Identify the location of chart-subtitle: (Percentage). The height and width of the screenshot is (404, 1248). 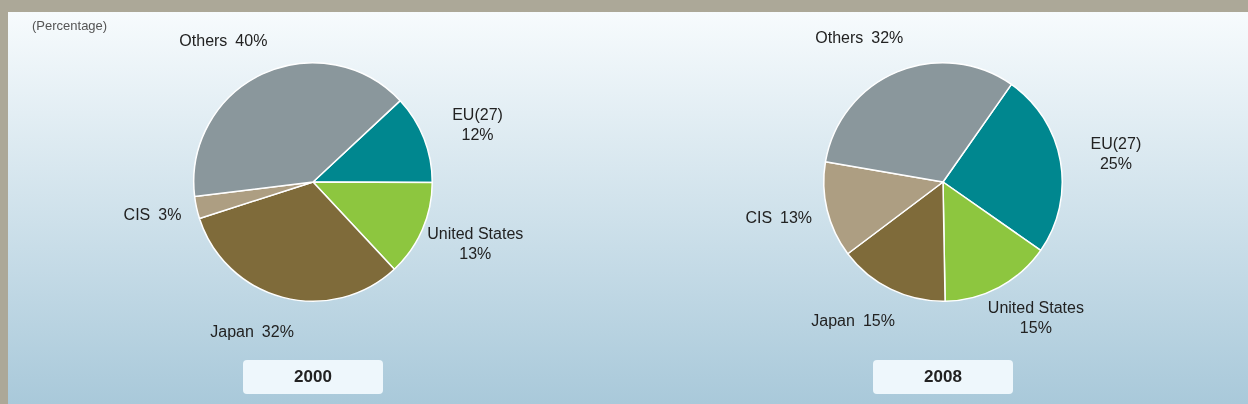
(70, 25).